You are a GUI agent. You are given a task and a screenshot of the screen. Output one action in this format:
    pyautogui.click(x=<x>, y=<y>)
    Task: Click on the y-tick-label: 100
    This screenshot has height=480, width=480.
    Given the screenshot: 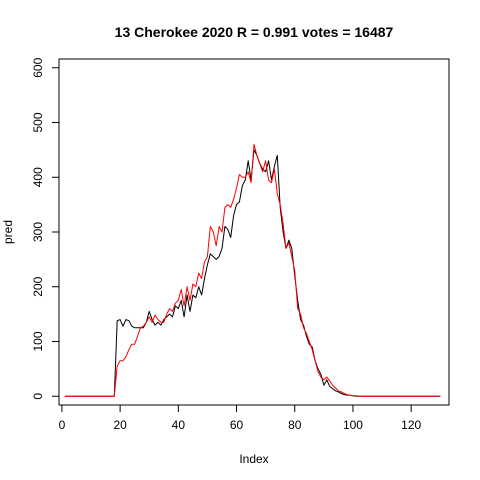 What is the action you would take?
    pyautogui.click(x=38, y=341)
    